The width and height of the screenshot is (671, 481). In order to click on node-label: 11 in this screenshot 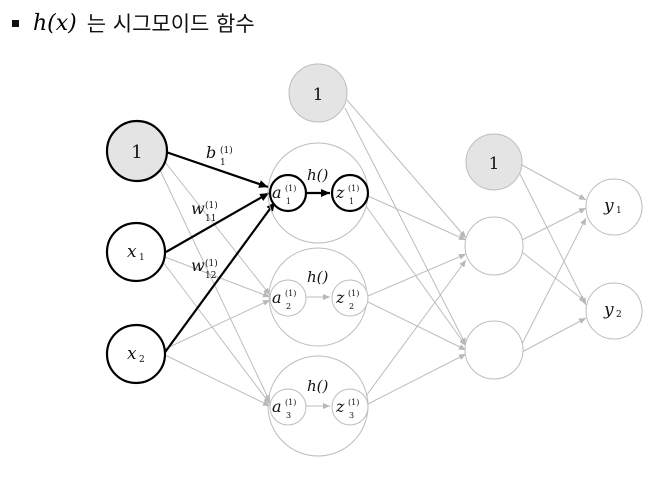, I will do `click(210, 219)`.